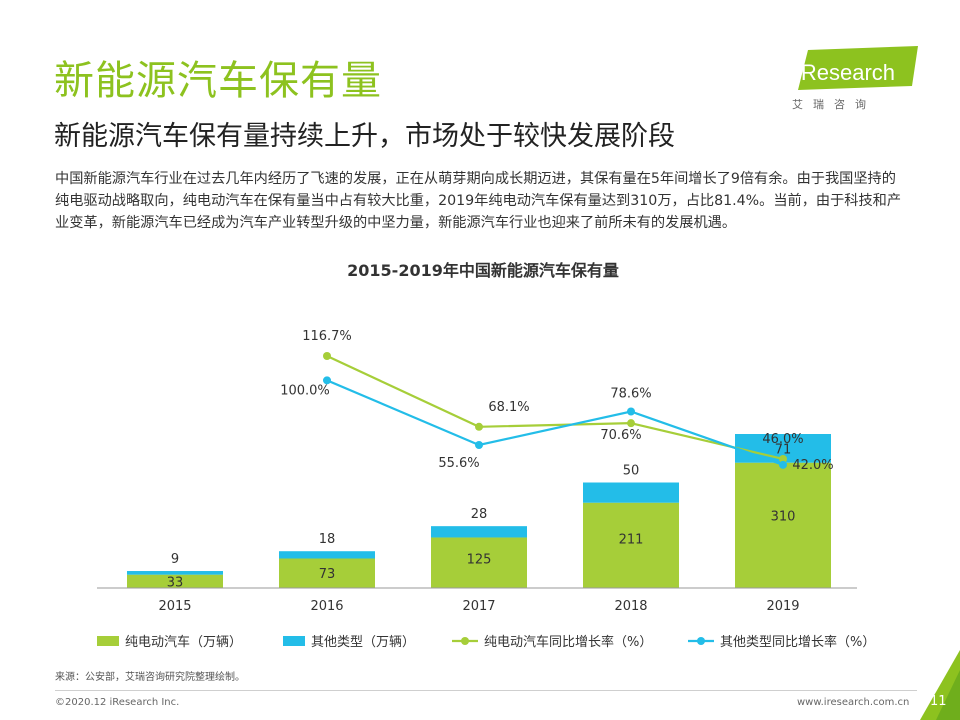 This screenshot has width=960, height=720. I want to click on point-bev-2016, so click(327, 356).